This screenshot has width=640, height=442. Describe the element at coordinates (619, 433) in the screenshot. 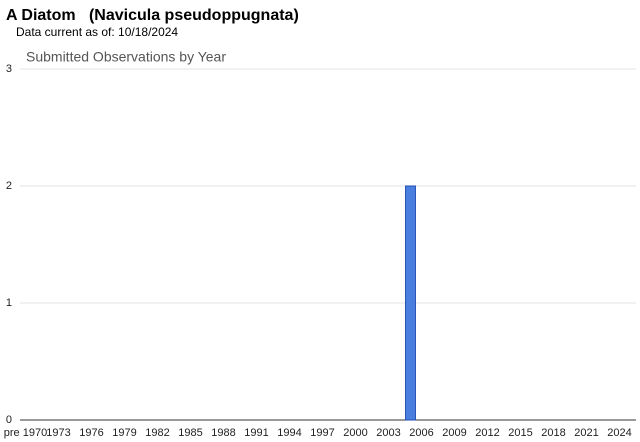

I see `x-tick-label: 2024` at that location.